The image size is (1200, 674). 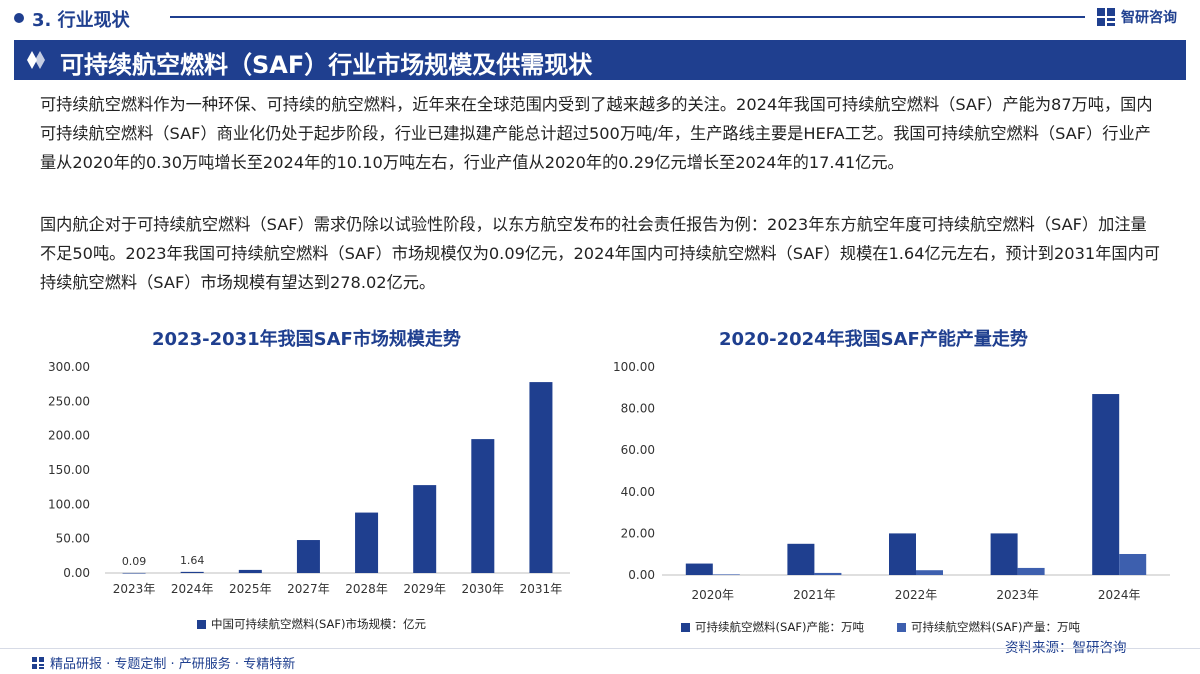 I want to click on top-bar: 3. 行业现状 智研咨询, so click(x=600, y=17).